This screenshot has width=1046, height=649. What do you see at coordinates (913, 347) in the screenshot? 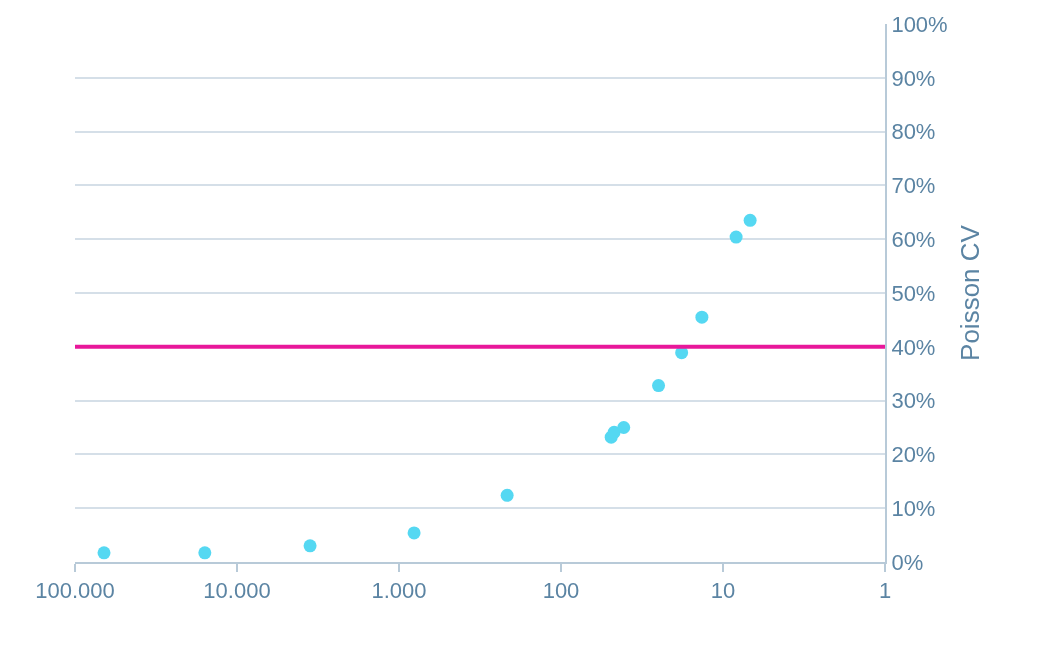
I see `y-tick-label: 40%` at bounding box center [913, 347].